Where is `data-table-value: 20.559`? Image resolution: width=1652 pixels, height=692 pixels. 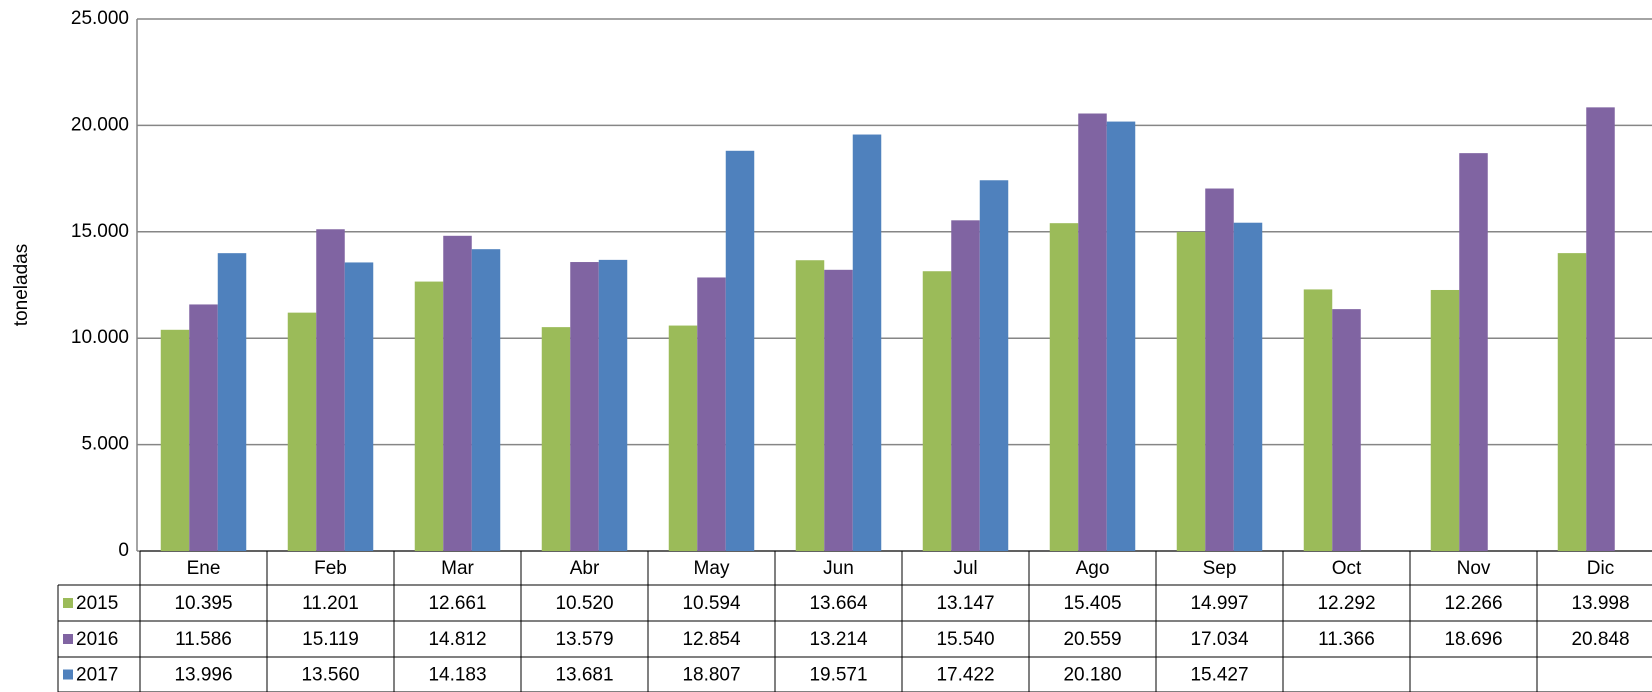
data-table-value: 20.559 is located at coordinates (1092, 639).